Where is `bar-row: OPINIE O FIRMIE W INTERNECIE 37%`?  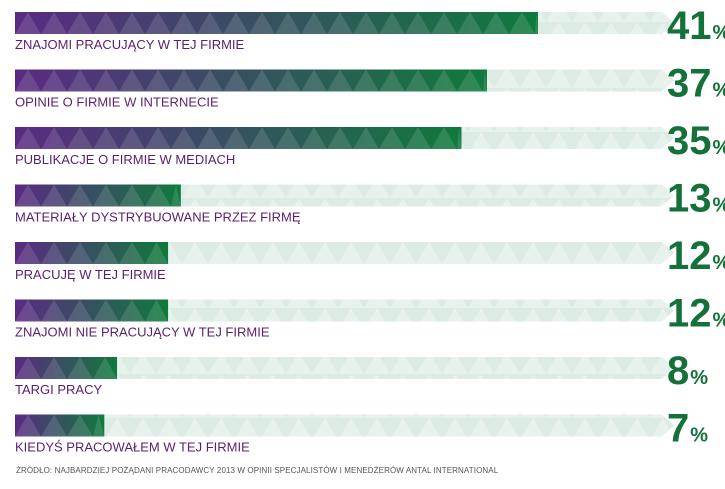
bar-row: OPINIE O FIRMIE W INTERNECIE 37% is located at coordinates (370, 86).